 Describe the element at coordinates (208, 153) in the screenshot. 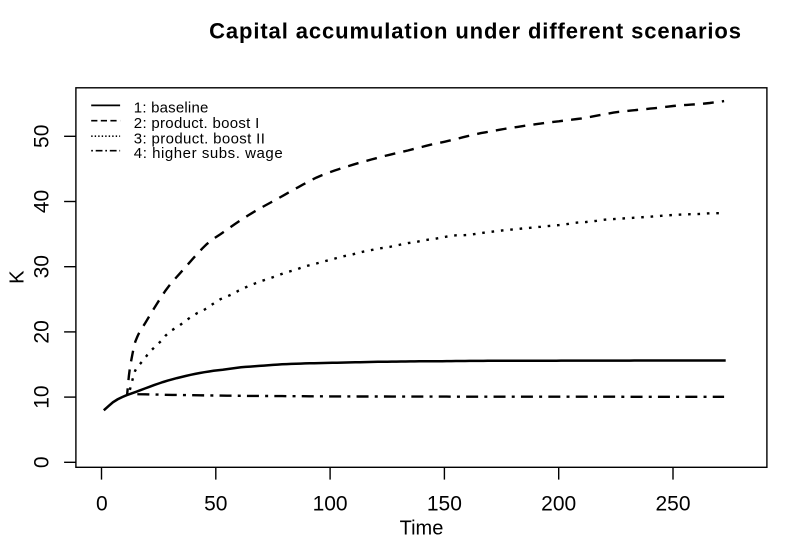

I see `svg-text: 4: higher subs. wage` at that location.